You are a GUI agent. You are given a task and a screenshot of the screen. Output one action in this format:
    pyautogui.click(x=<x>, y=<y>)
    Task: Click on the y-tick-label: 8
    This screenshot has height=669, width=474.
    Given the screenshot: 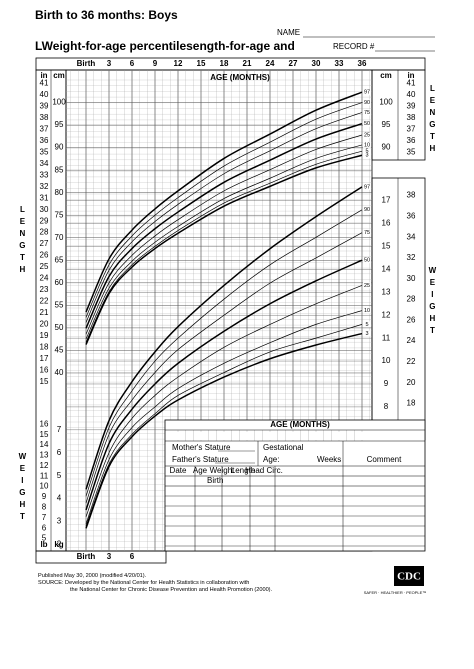 What is the action you would take?
    pyautogui.click(x=386, y=406)
    